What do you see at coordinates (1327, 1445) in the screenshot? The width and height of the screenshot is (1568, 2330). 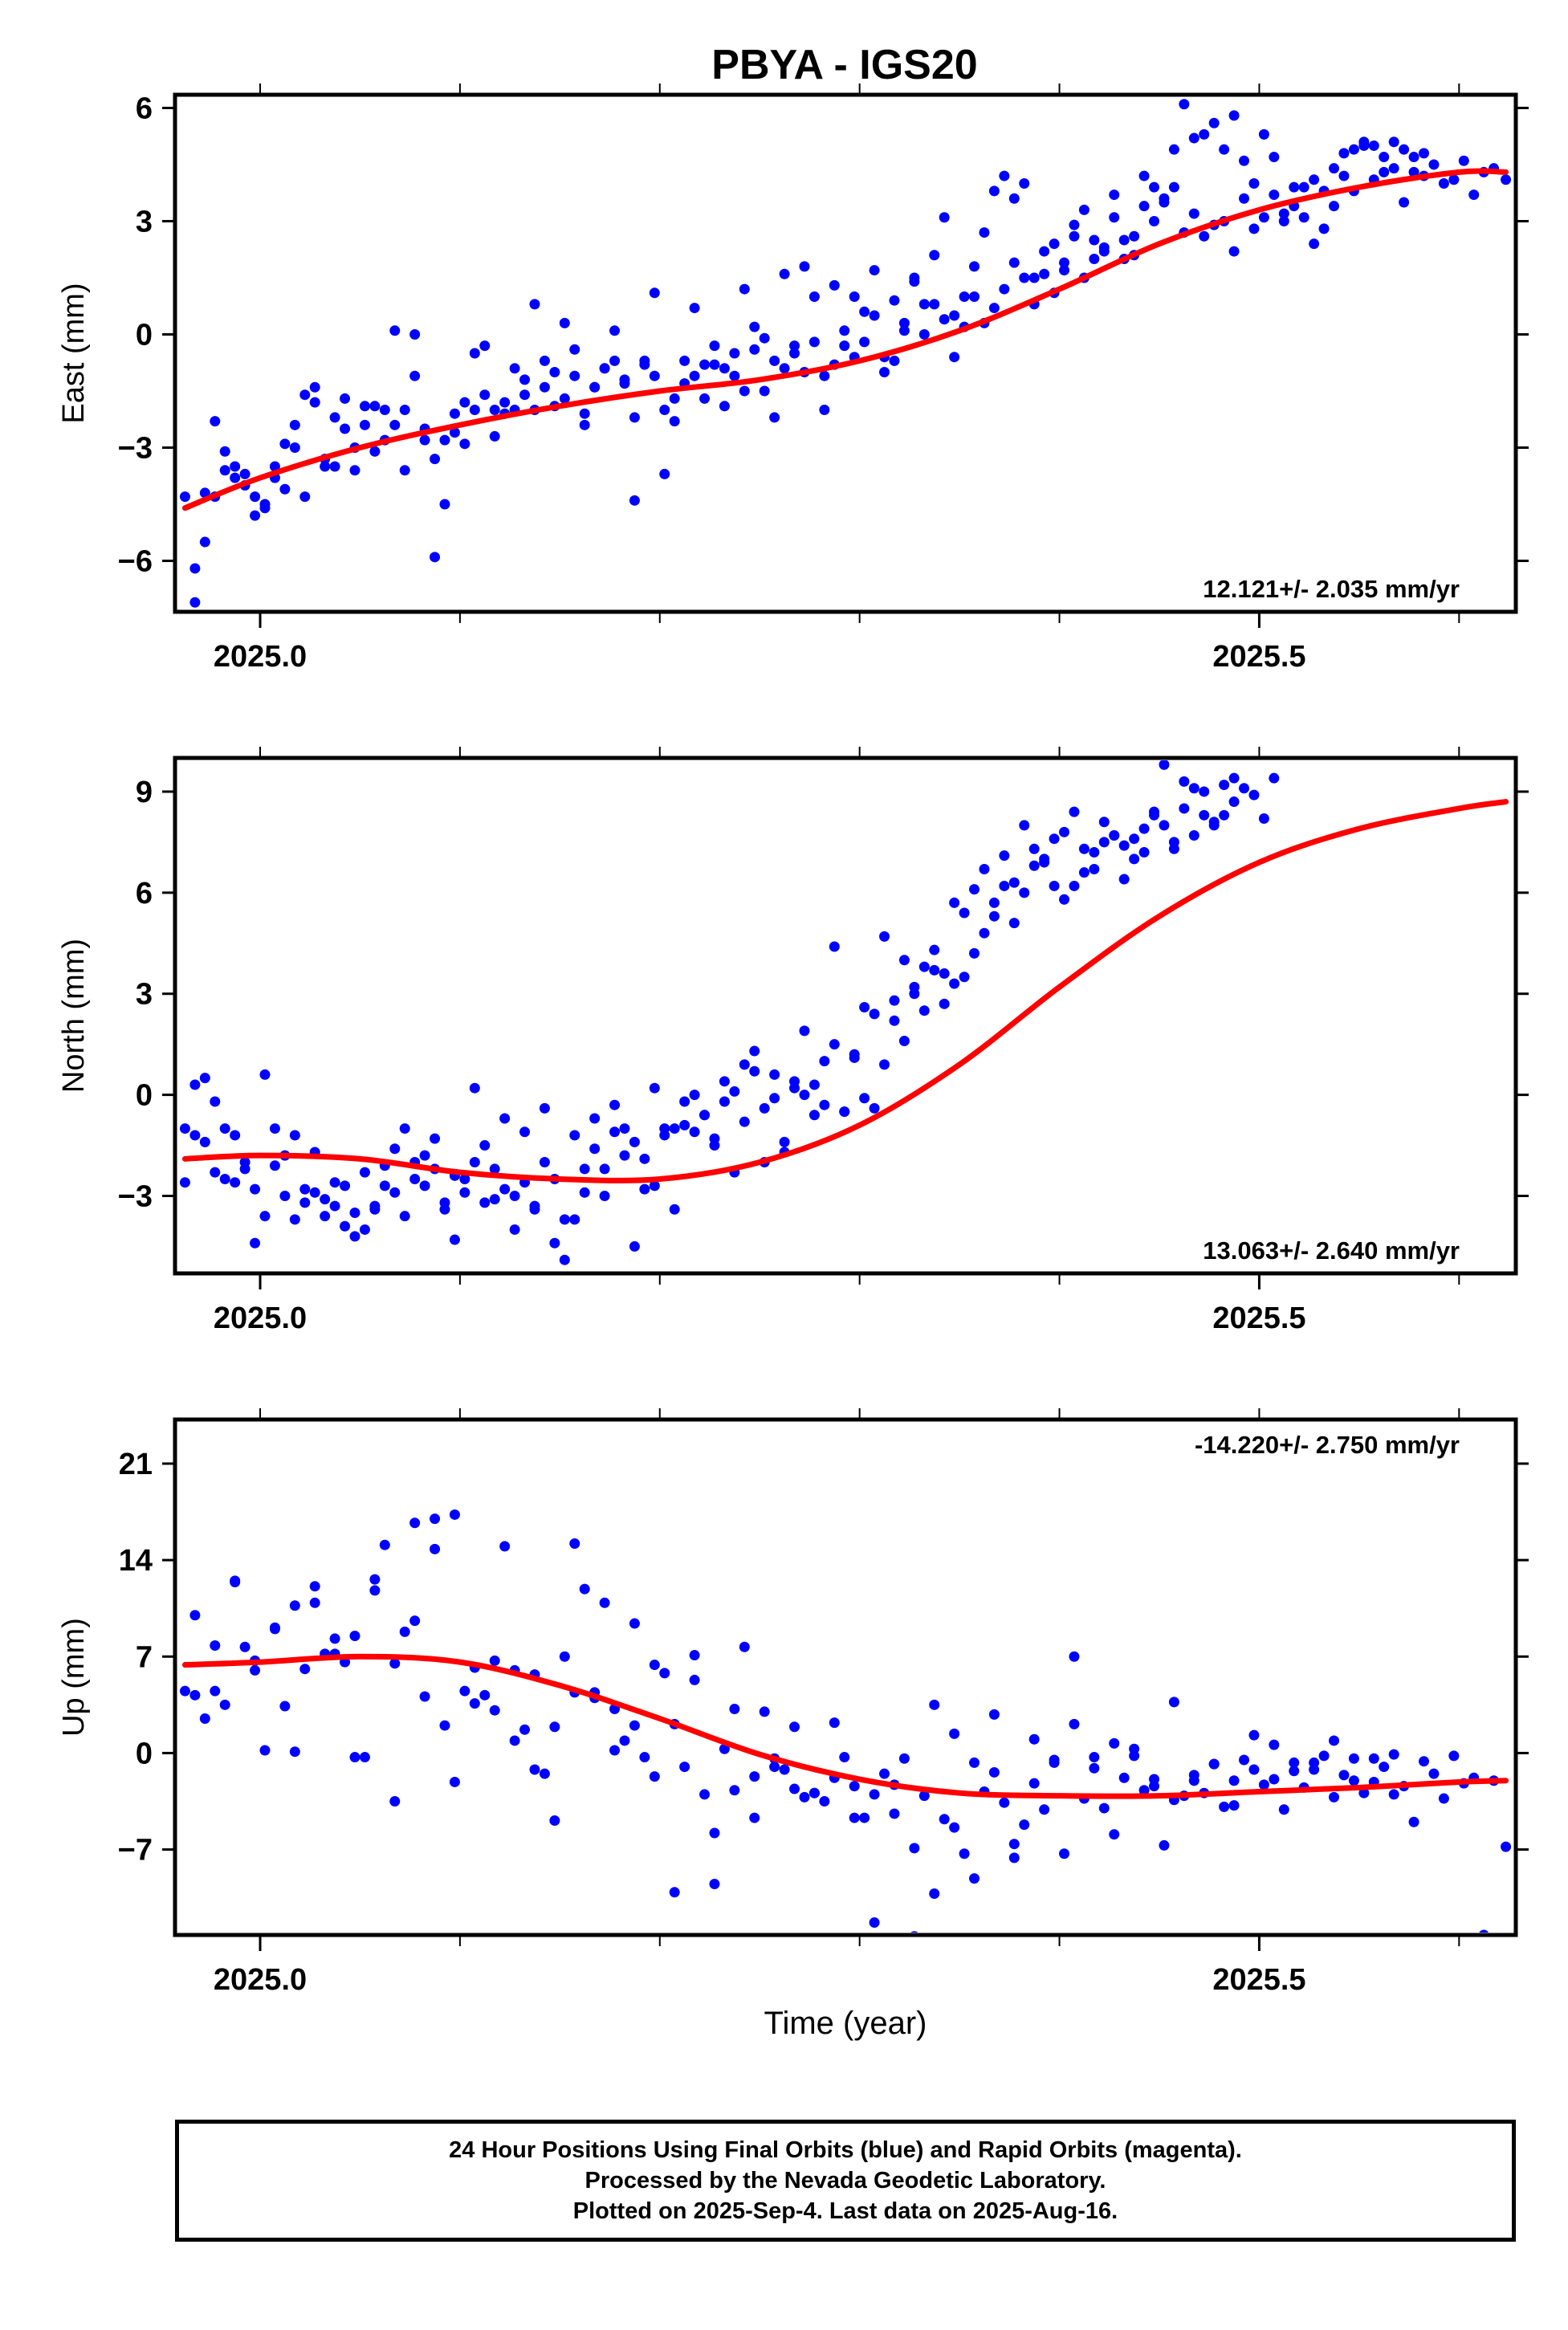 I see `rate-label: -14.220+/- 2.750 mm/yr` at bounding box center [1327, 1445].